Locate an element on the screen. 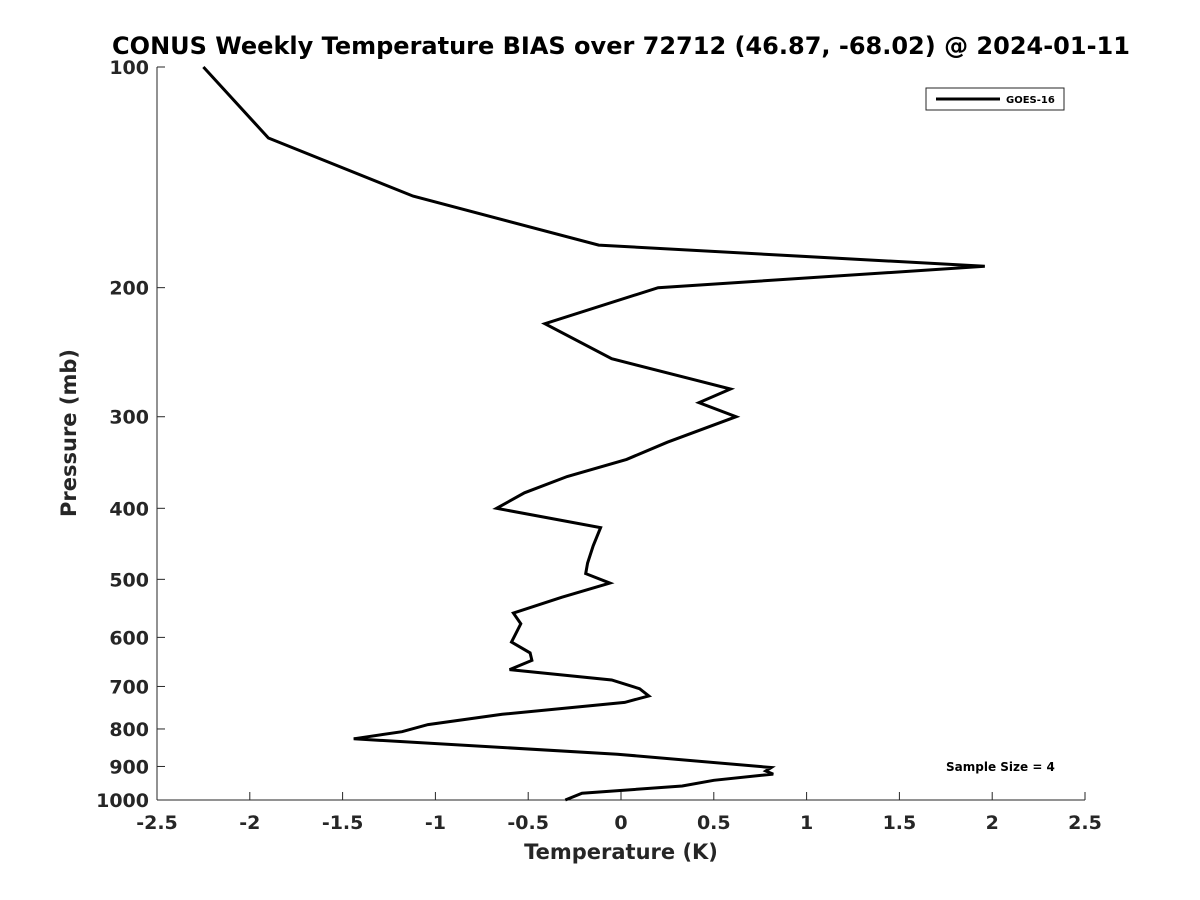 Image resolution: width=1200 pixels, height=900 pixels. y-tick-label: 900 is located at coordinates (129, 767).